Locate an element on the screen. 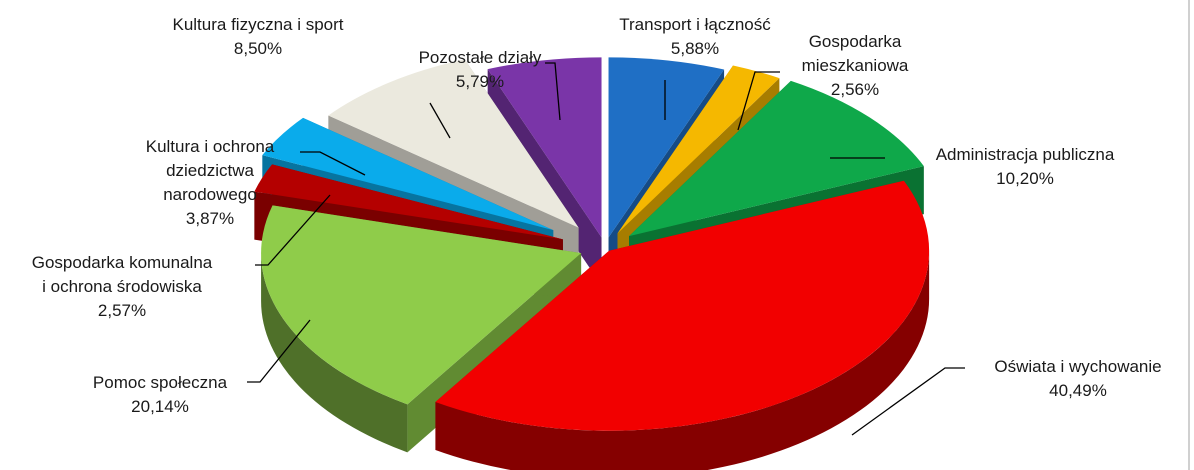 The width and height of the screenshot is (1194, 470). slice-category-label: i ochrona środowiska is located at coordinates (122, 286).